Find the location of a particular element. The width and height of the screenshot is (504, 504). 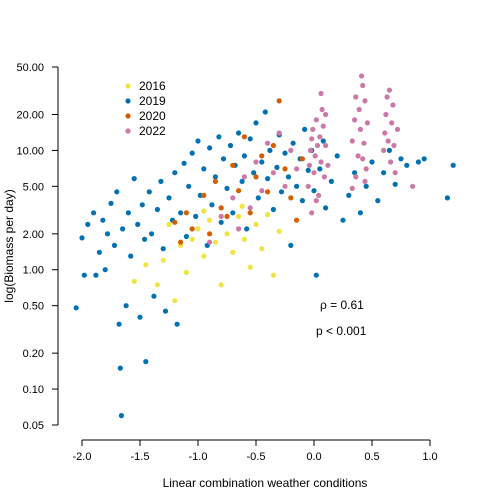

x-tick-label: -2.0 is located at coordinates (82, 457).